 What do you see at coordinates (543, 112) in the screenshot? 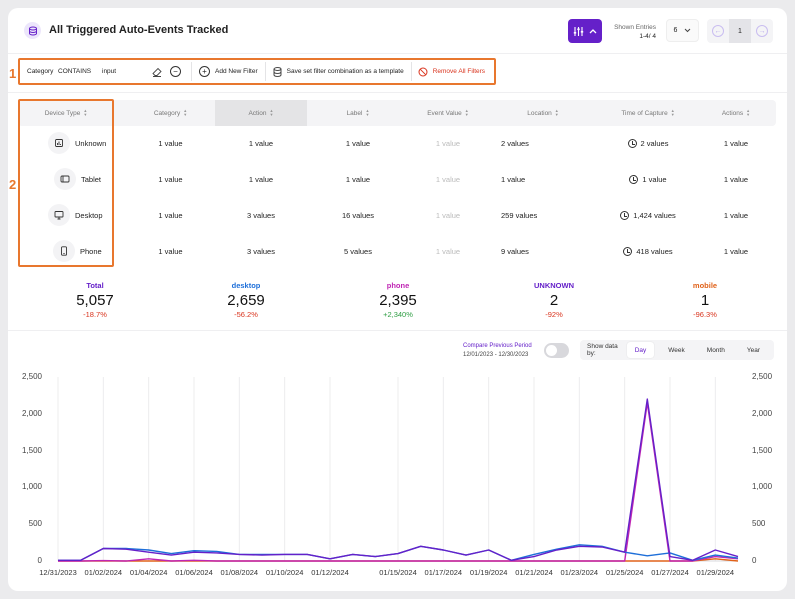
I see `col-location: Location ▲ ▼` at bounding box center [543, 112].